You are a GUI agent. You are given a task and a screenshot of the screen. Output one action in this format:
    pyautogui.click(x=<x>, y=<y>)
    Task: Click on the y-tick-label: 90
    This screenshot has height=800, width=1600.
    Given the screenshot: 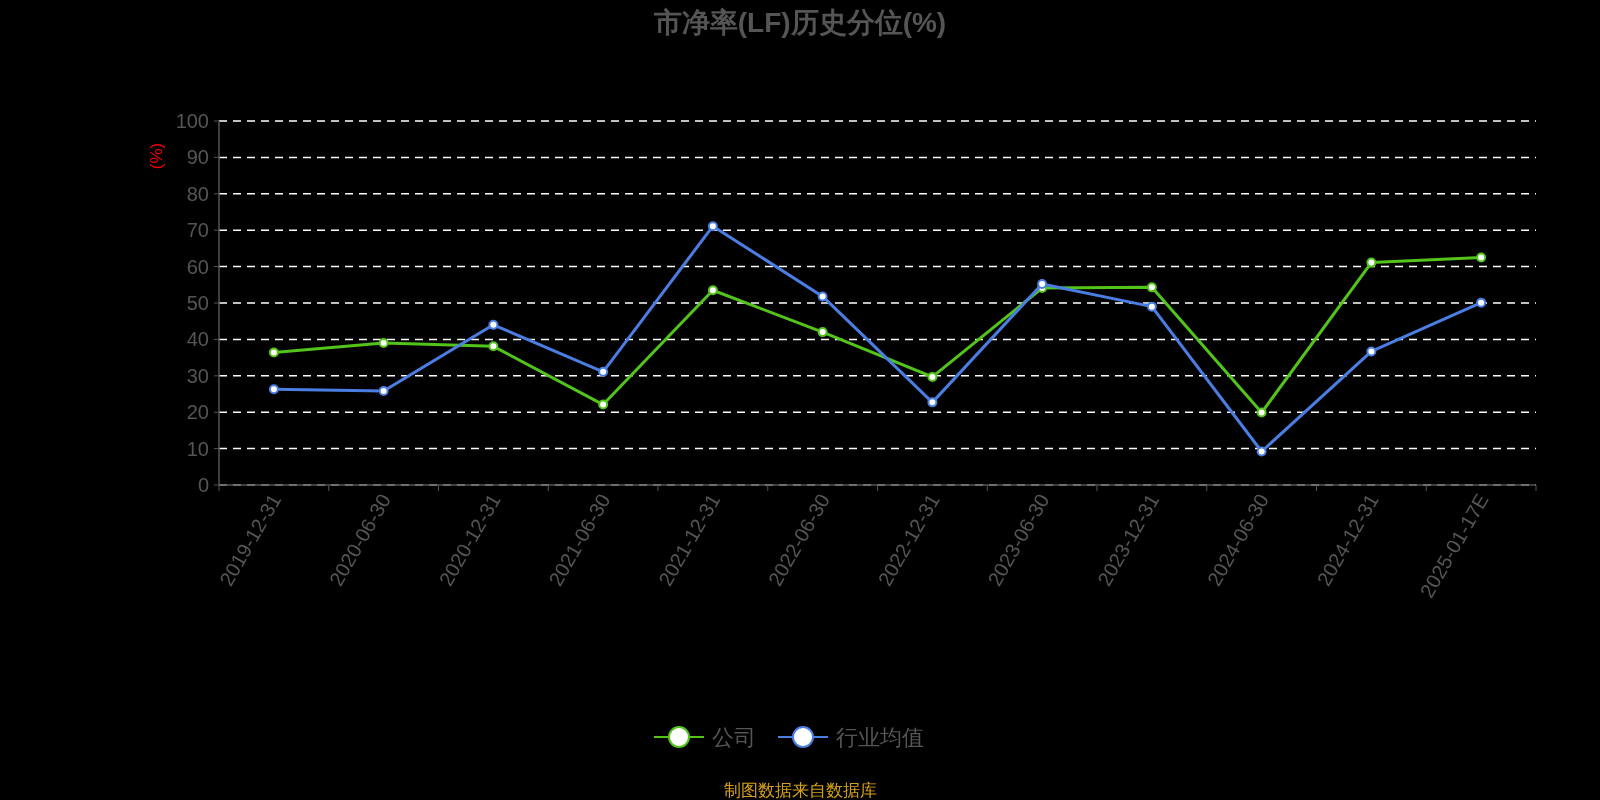 What is the action you would take?
    pyautogui.click(x=197, y=157)
    